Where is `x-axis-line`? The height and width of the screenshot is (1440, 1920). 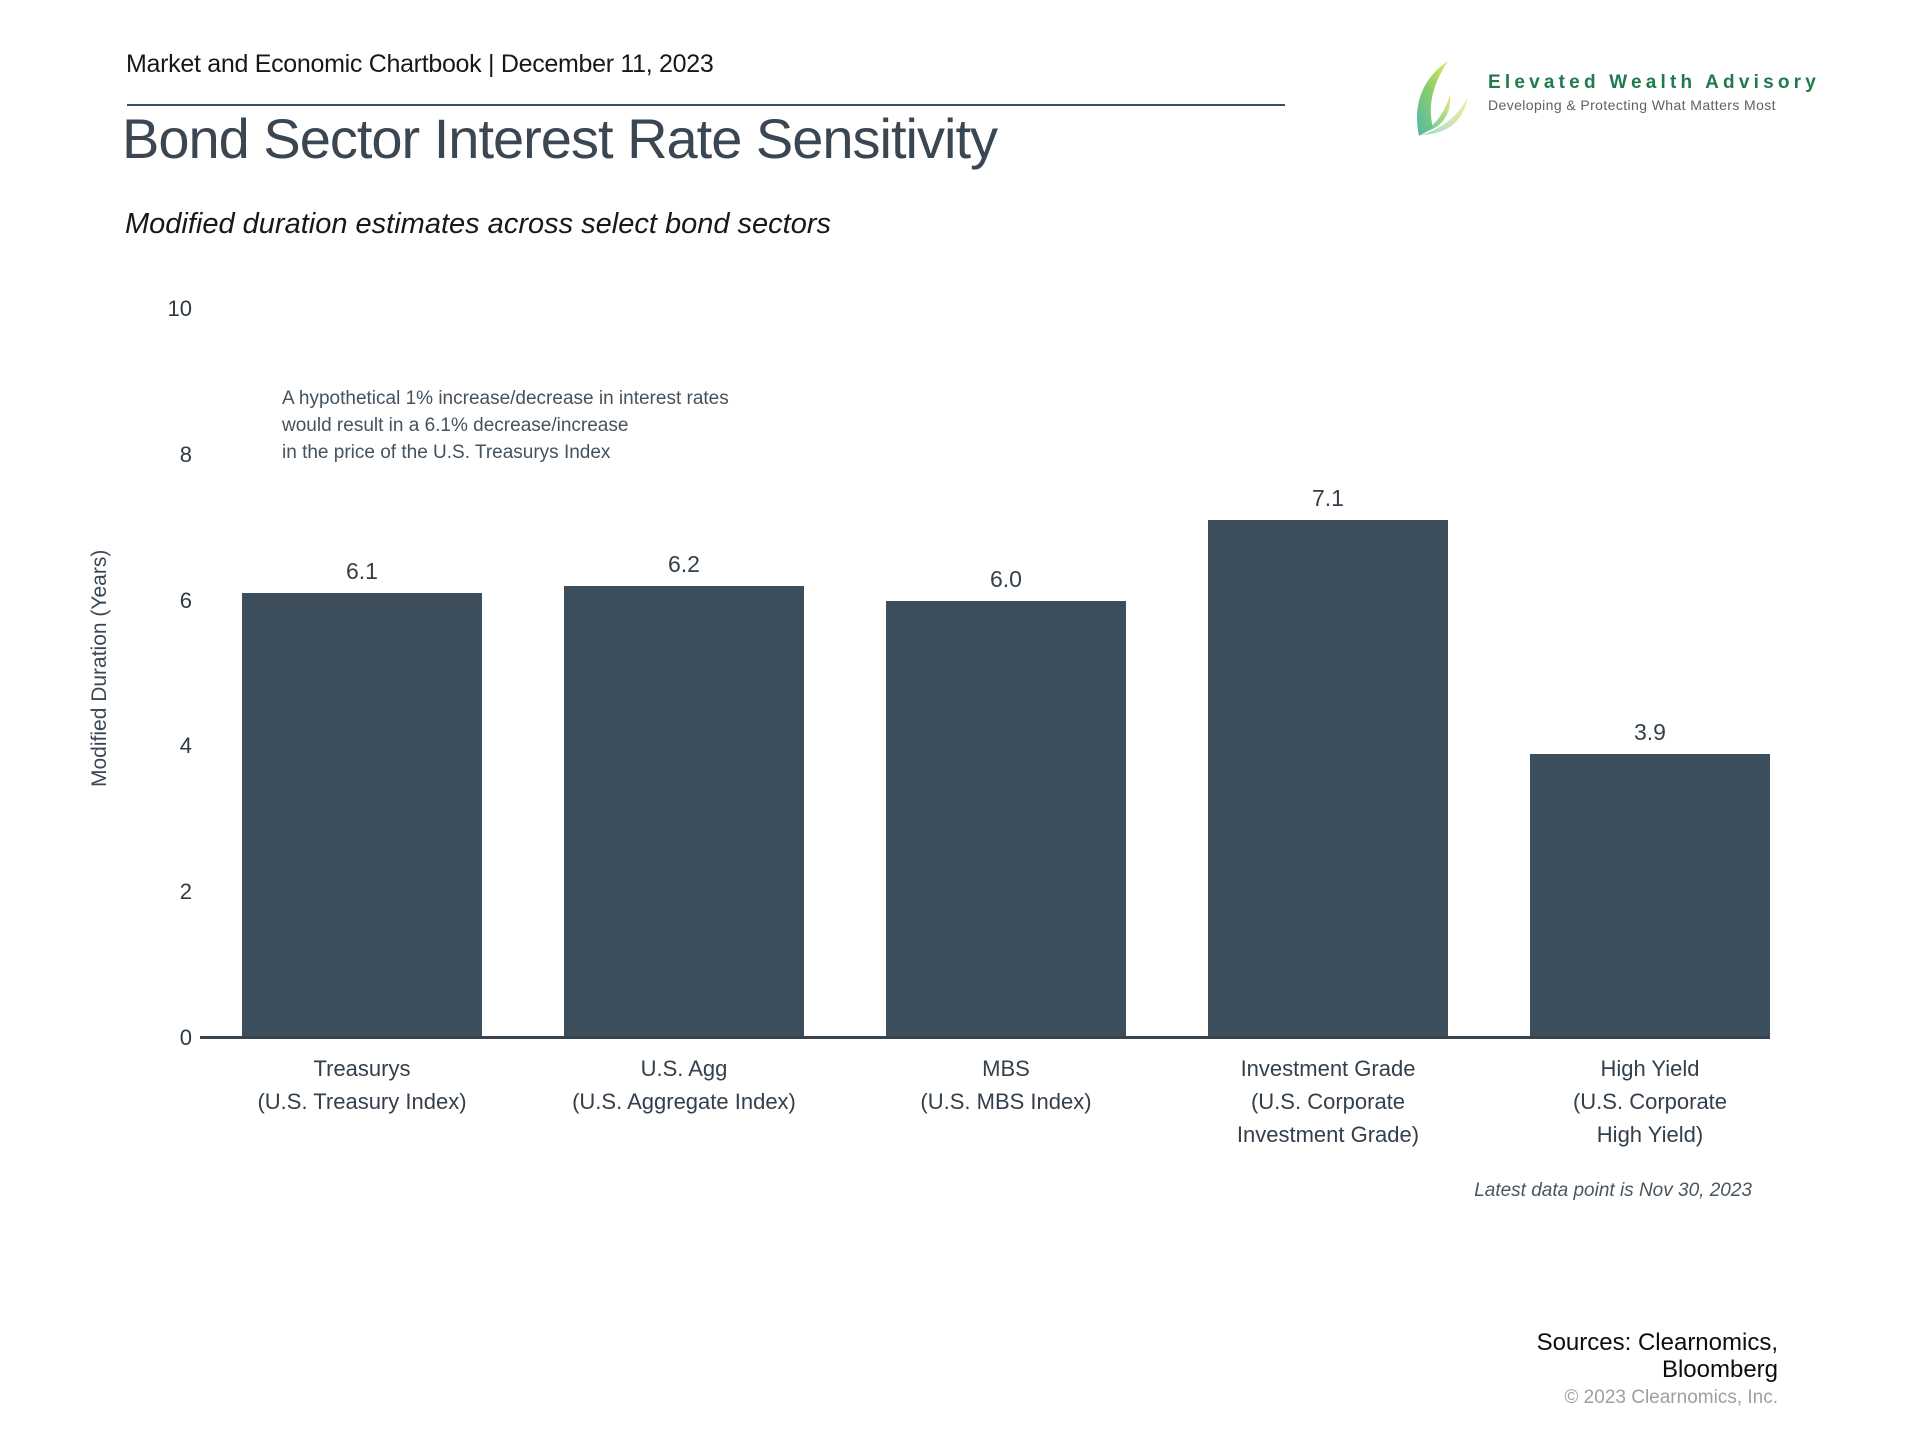
x-axis-line is located at coordinates (985, 1037).